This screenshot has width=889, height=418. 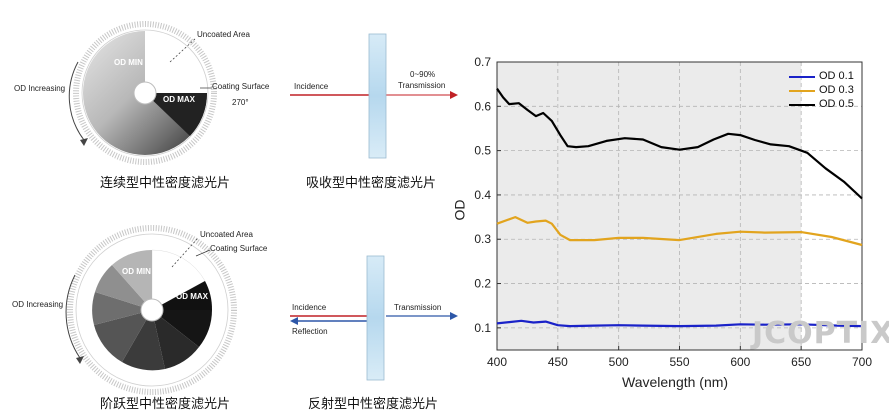 What do you see at coordinates (76, 101) in the screenshot?
I see `continuous-od-arrow` at bounding box center [76, 101].